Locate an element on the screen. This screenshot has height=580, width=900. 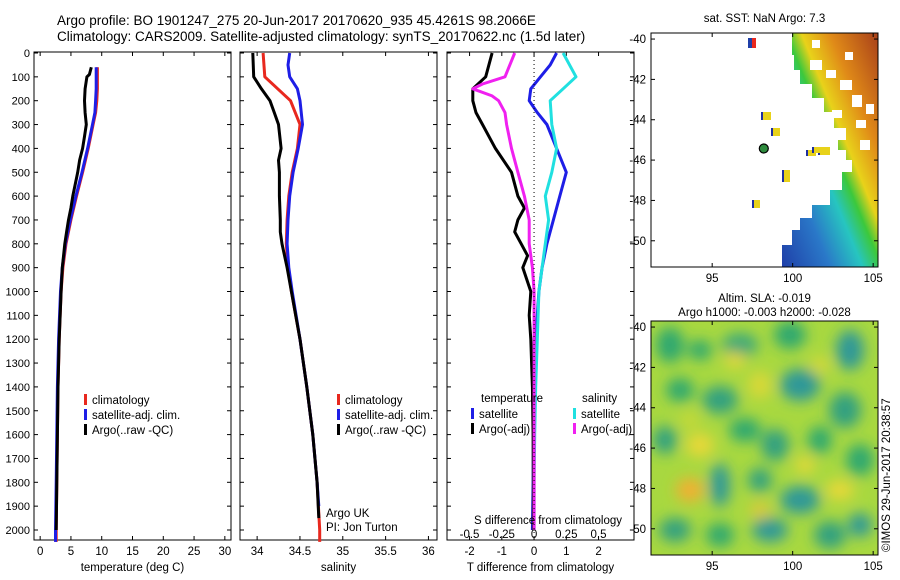
x-tick-label: 35.5 is located at coordinates (385, 552).